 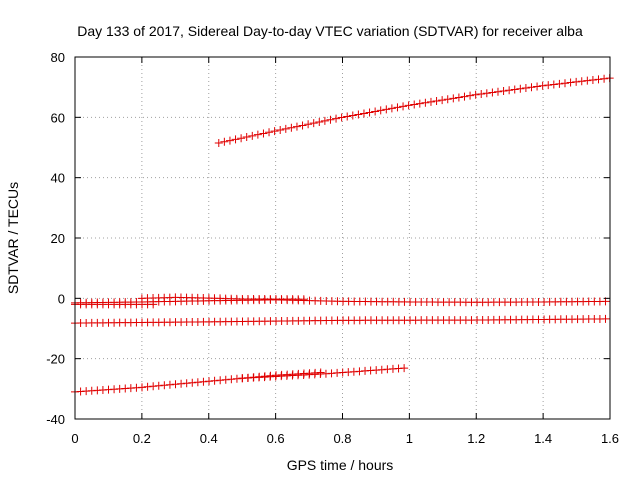 What do you see at coordinates (340, 465) in the screenshot?
I see `x-axis-label: GPS time / hours` at bounding box center [340, 465].